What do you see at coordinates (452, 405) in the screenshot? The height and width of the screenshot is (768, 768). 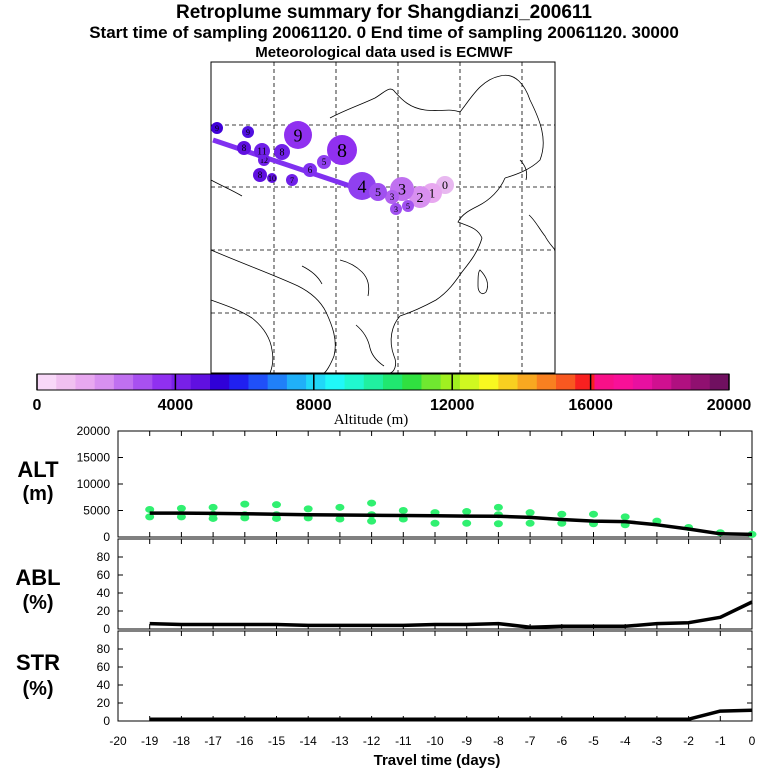 I see `colorbar-tick-label: 12000` at bounding box center [452, 405].